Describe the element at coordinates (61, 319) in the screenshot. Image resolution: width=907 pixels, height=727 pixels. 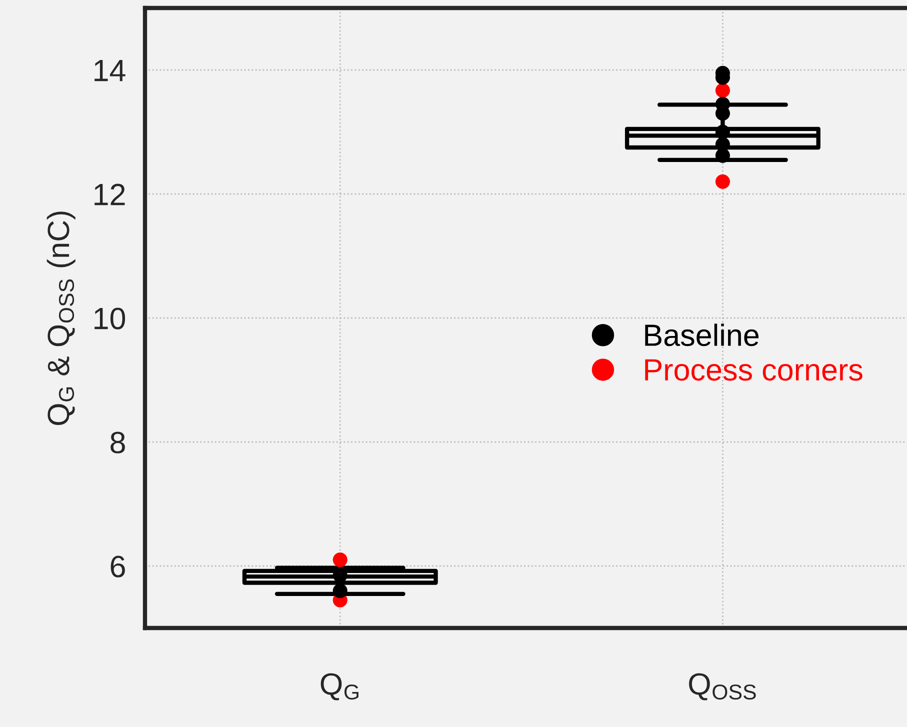
I see `y-axis-title: Q$_{G}$ & Q$_{OSS}$ (nC)` at that location.